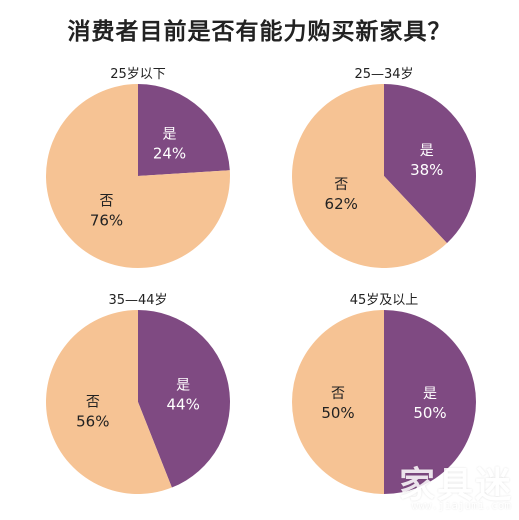  What do you see at coordinates (138, 74) in the screenshot?
I see `pie-title-0: 25岁以下` at bounding box center [138, 74].